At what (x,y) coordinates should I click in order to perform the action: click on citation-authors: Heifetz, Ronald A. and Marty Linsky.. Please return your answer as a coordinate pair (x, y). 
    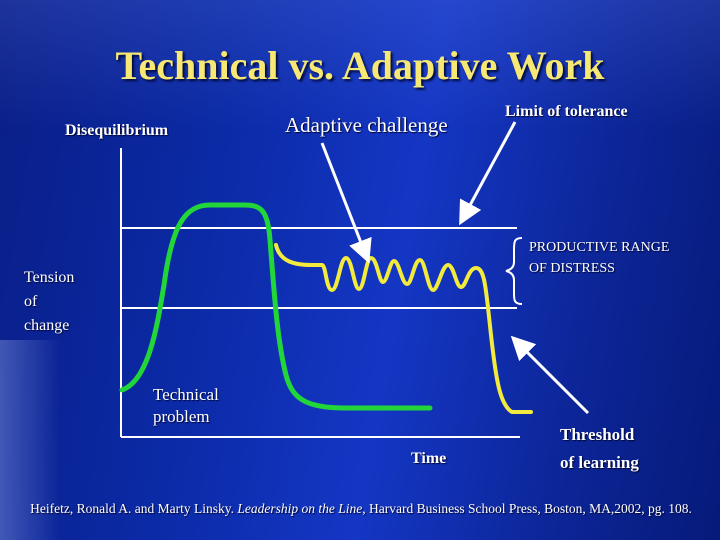
    Looking at the image, I should click on (132, 508).